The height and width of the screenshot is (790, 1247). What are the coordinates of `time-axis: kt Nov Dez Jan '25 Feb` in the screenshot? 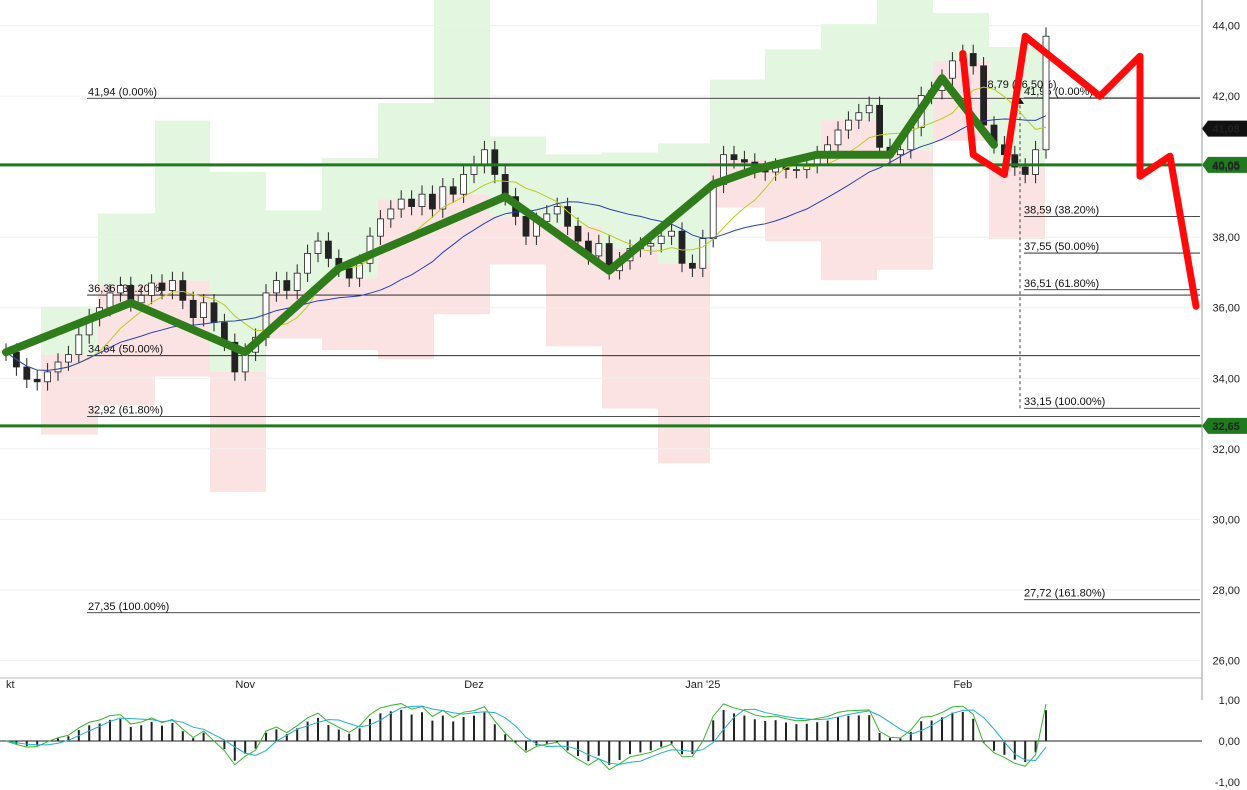 It's located at (601, 684).